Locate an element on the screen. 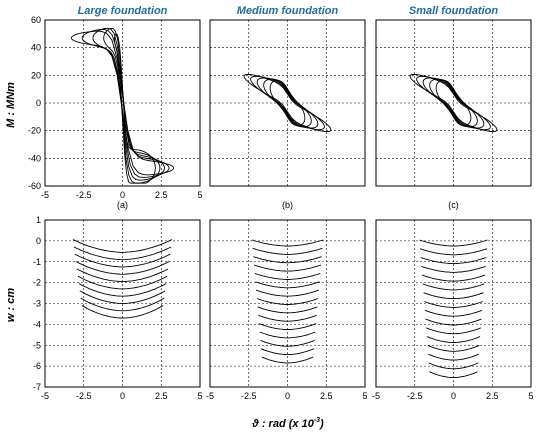 The width and height of the screenshot is (551, 433). x-axis-label-close: ) is located at coordinates (321, 424).